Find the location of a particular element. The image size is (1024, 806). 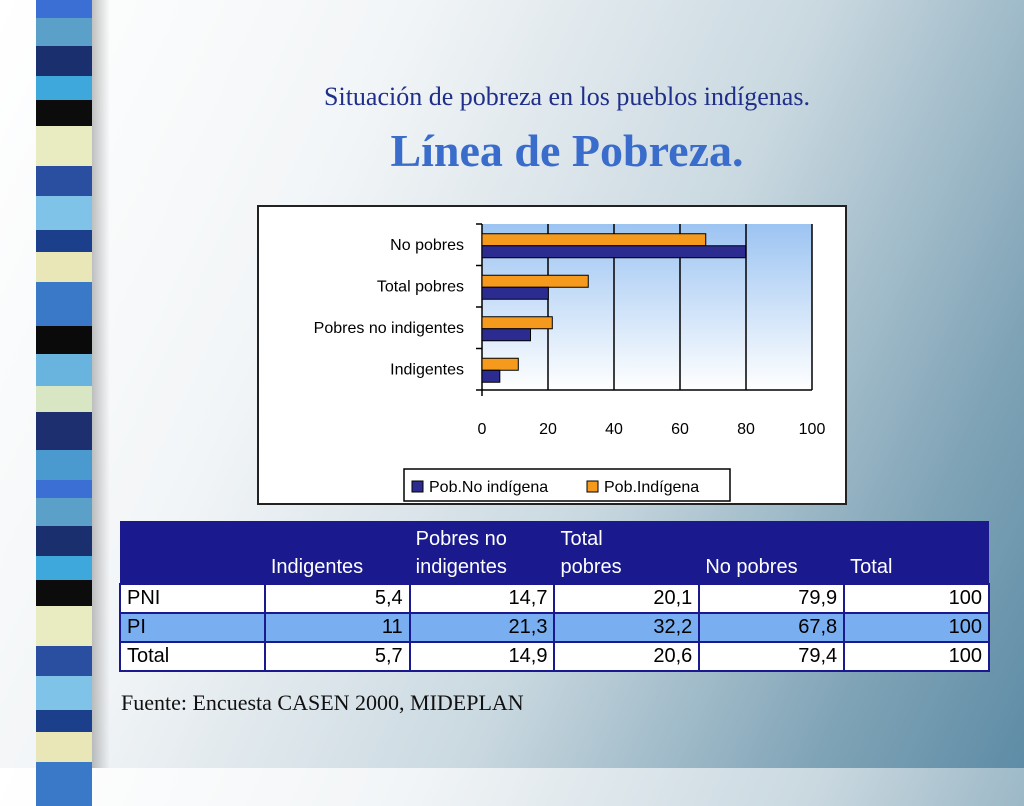

table-cell: 5,7 is located at coordinates (337, 656).